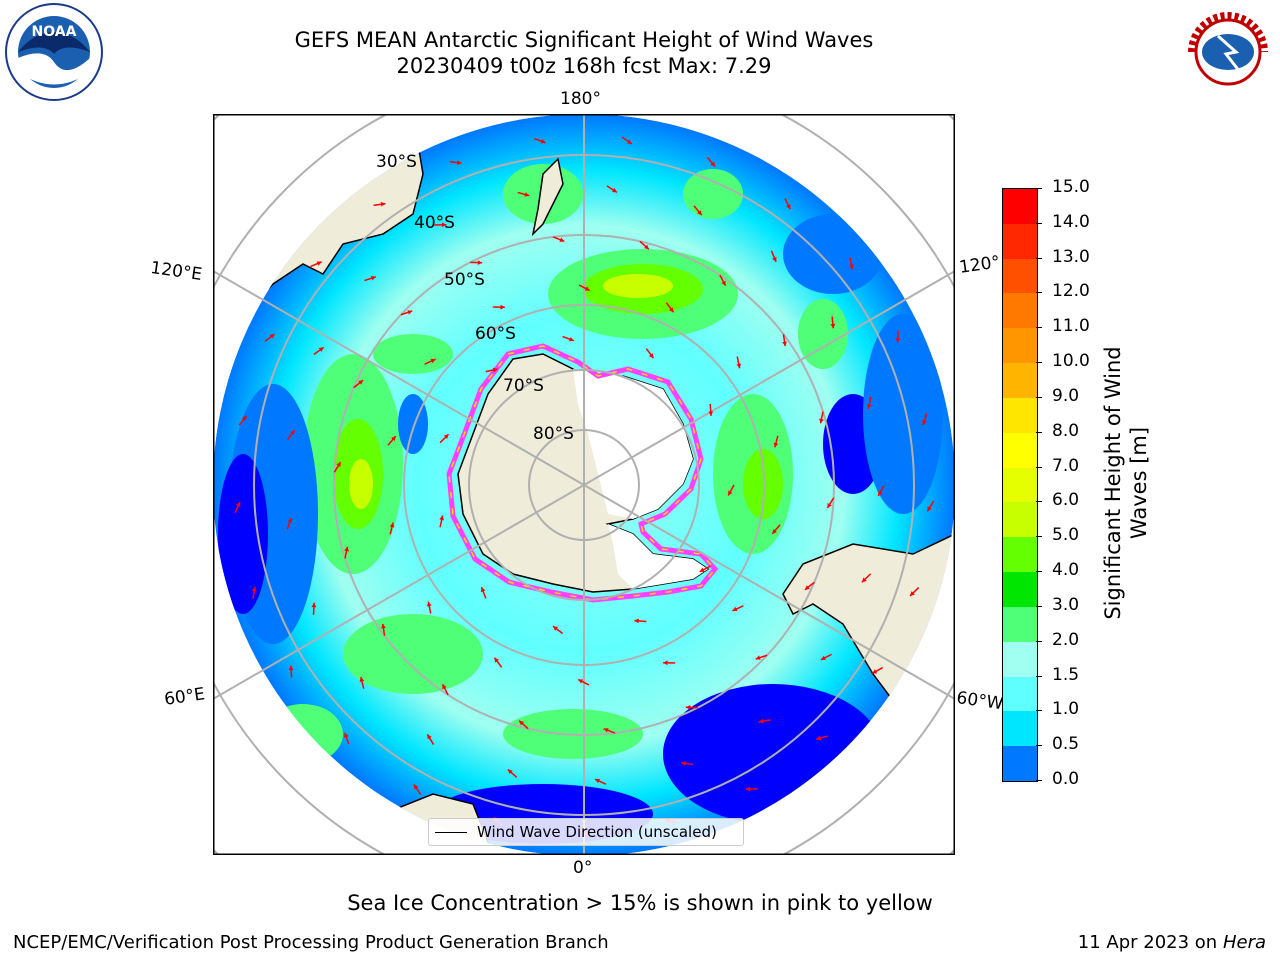 The image size is (1280, 960). Describe the element at coordinates (1172, 942) in the screenshot. I see `footer-right: 11 Apr 2023 on Hera` at that location.